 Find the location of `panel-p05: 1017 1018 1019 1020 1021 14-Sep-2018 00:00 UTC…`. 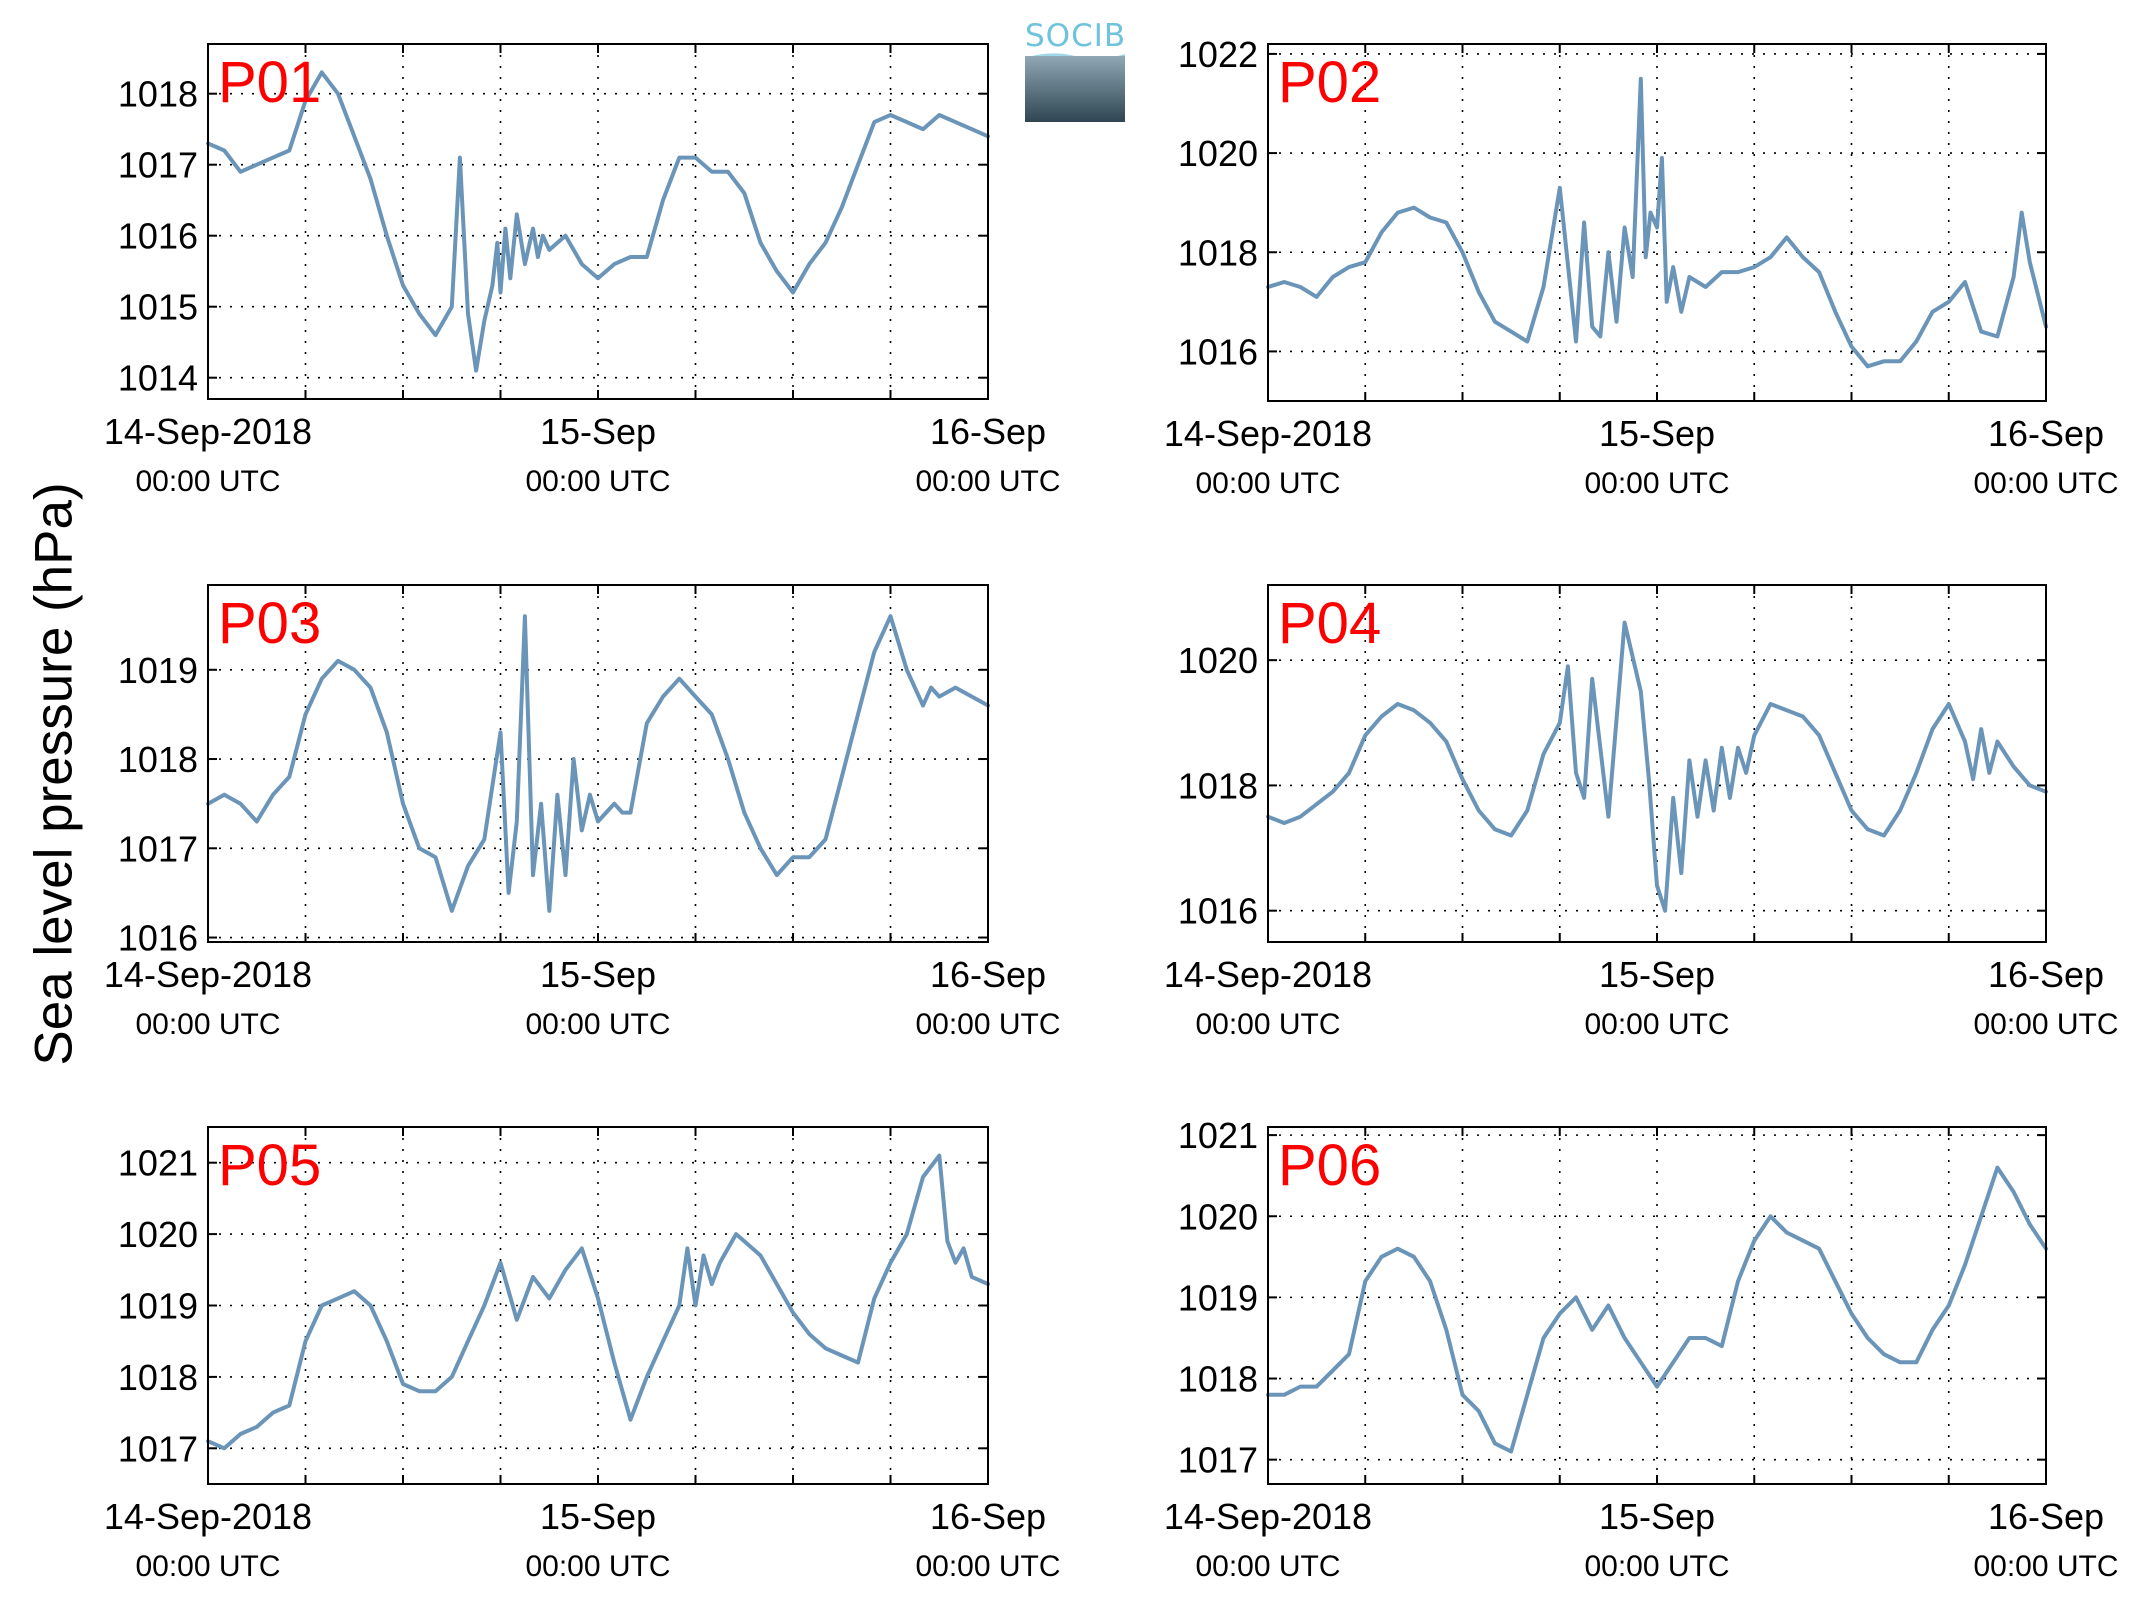

panel-p05: 1017 1018 1019 1020 1021 14-Sep-2018 00:00 UTC… is located at coordinates (582, 1354).